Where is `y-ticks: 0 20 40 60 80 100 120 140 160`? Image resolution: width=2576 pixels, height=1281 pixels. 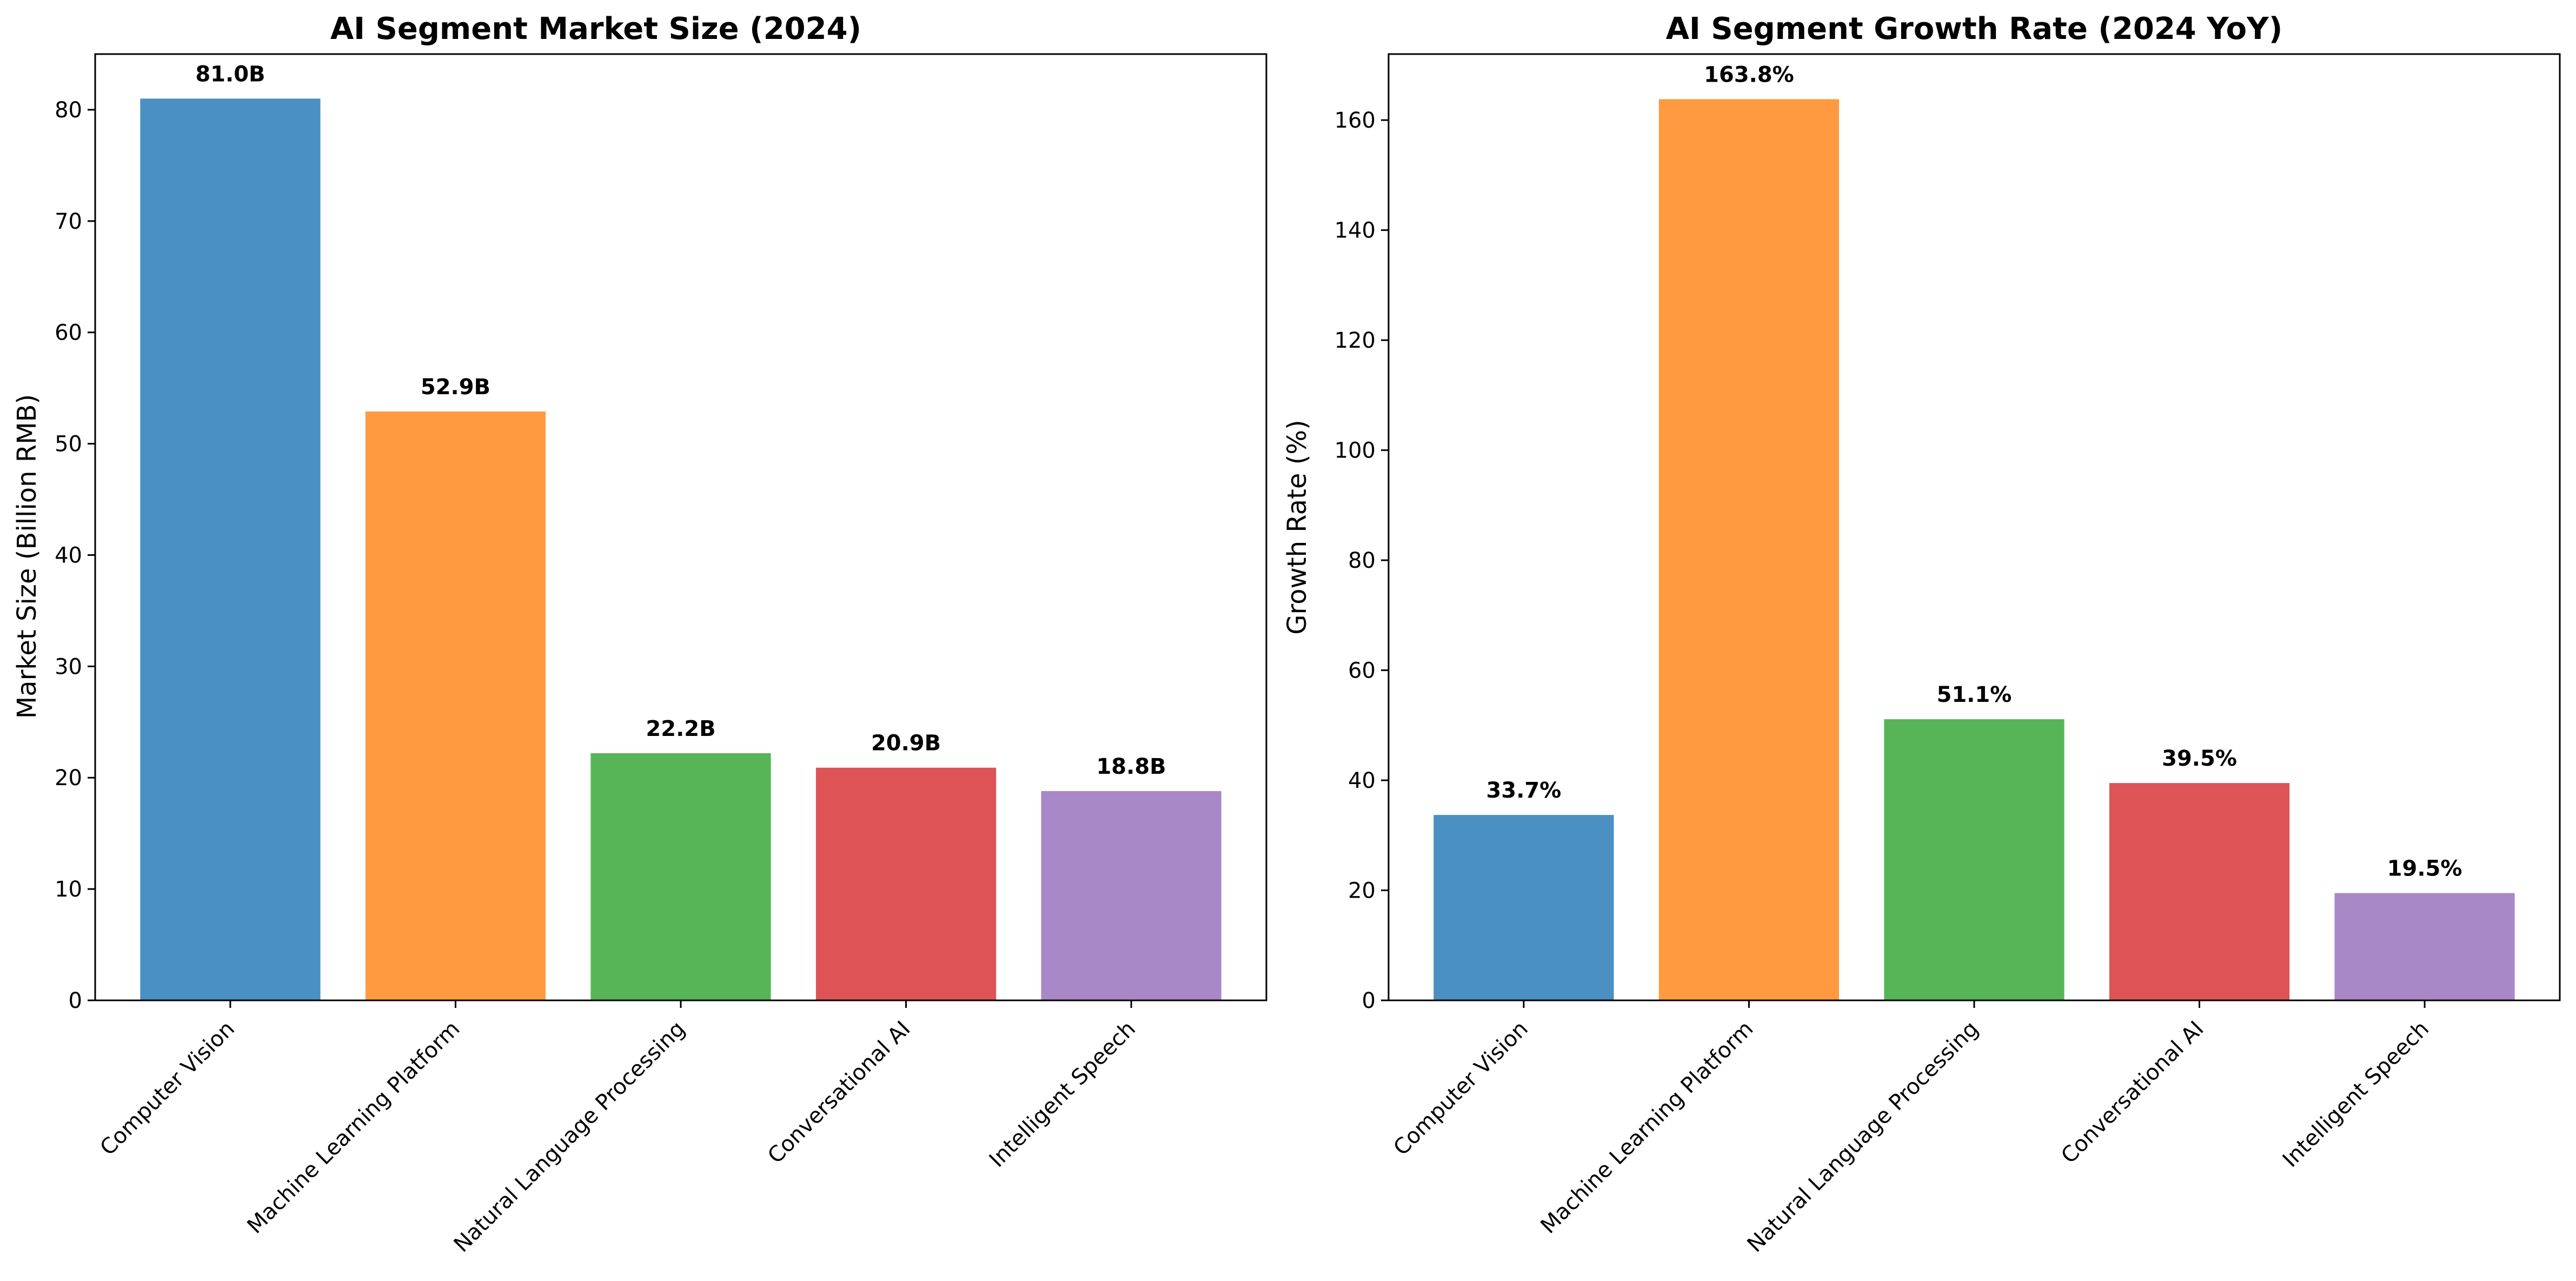 y-ticks: 0 20 40 60 80 100 120 140 160 is located at coordinates (1362, 560).